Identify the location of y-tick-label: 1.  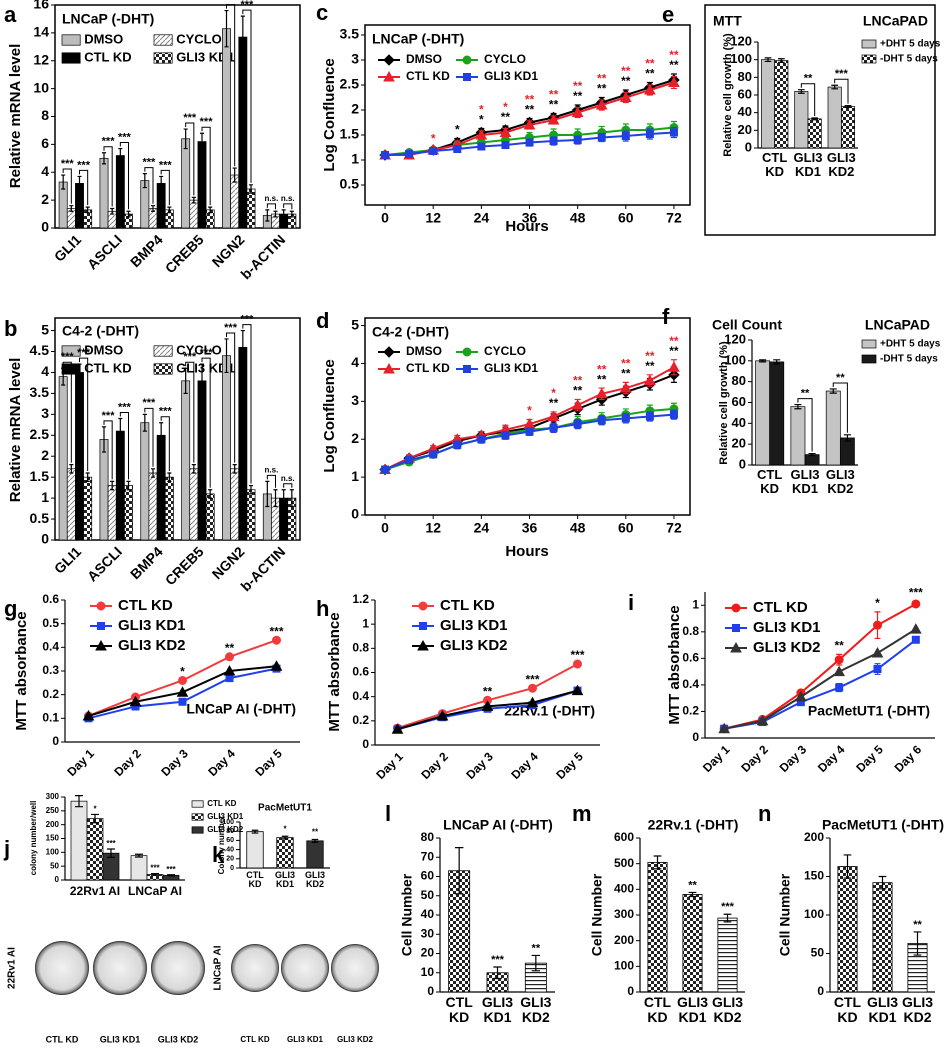
(695, 604).